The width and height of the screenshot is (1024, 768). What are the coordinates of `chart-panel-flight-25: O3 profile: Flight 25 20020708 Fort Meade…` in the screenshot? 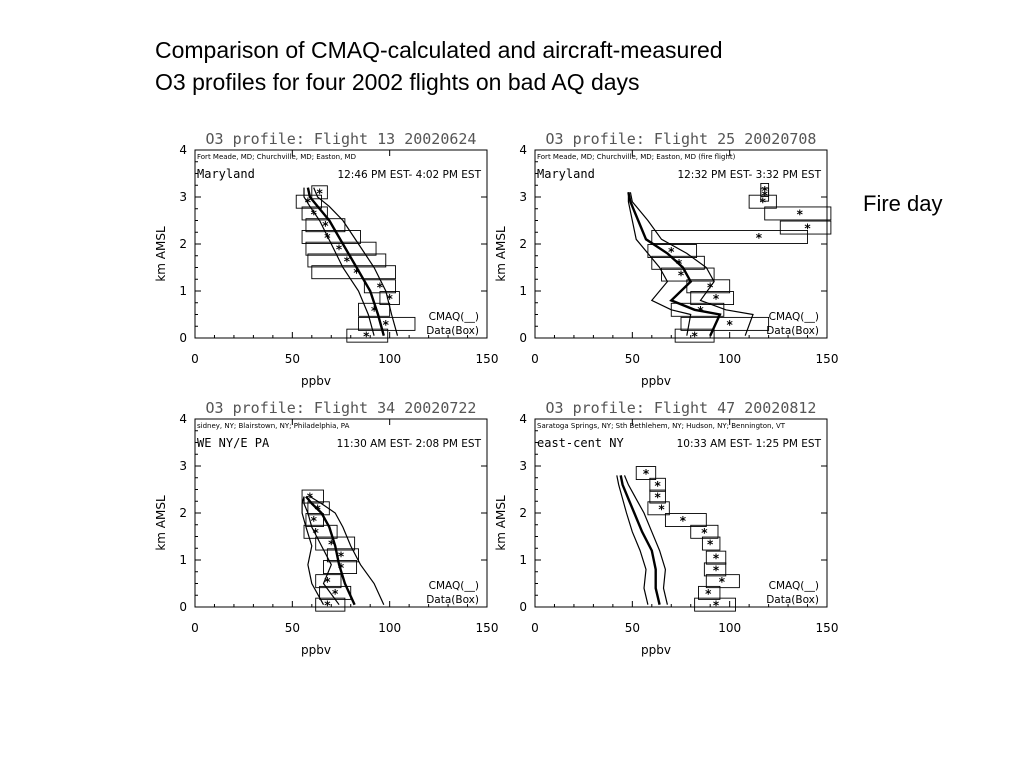 It's located at (667, 258).